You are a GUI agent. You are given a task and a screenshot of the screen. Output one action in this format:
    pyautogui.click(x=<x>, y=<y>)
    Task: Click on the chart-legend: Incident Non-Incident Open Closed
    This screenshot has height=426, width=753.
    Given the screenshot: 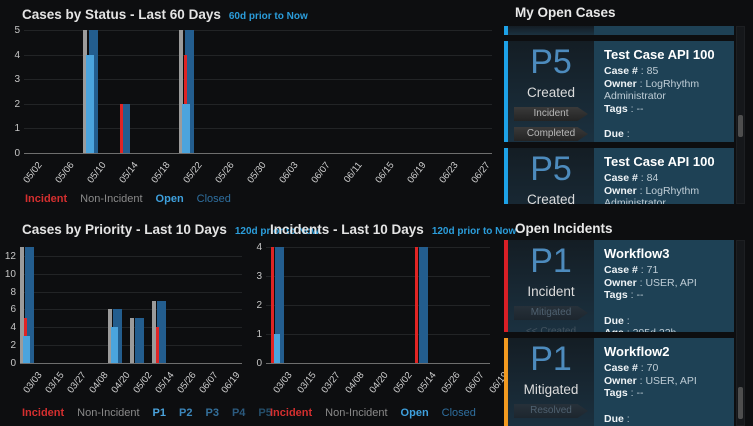 What is the action you would take?
    pyautogui.click(x=379, y=412)
    